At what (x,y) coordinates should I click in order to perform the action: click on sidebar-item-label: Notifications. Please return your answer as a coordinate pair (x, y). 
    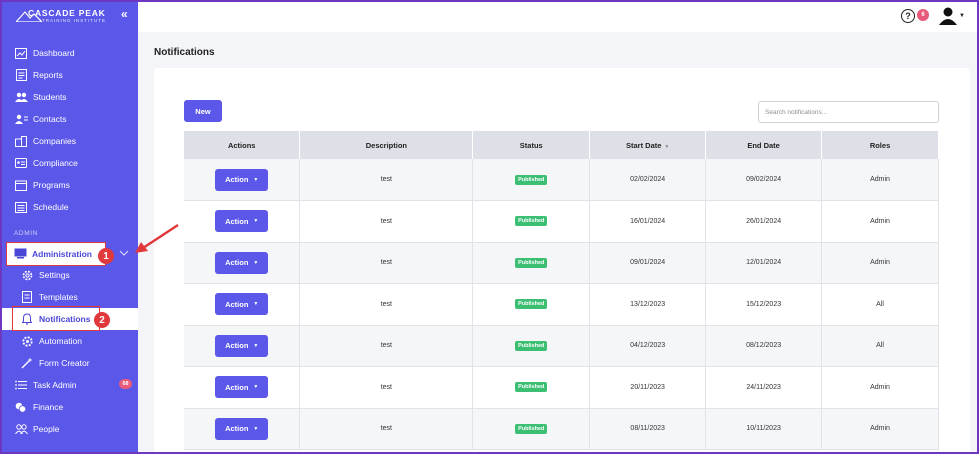
    Looking at the image, I should click on (65, 319).